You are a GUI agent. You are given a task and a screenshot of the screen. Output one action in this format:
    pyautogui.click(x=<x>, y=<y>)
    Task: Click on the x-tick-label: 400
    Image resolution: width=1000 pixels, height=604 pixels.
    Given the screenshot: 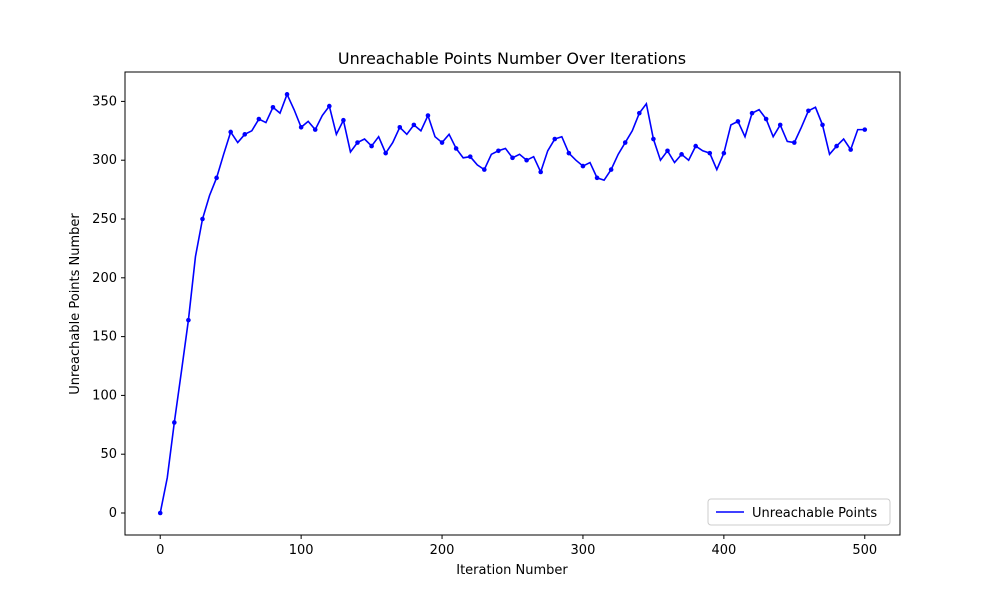 What is the action you would take?
    pyautogui.click(x=723, y=550)
    